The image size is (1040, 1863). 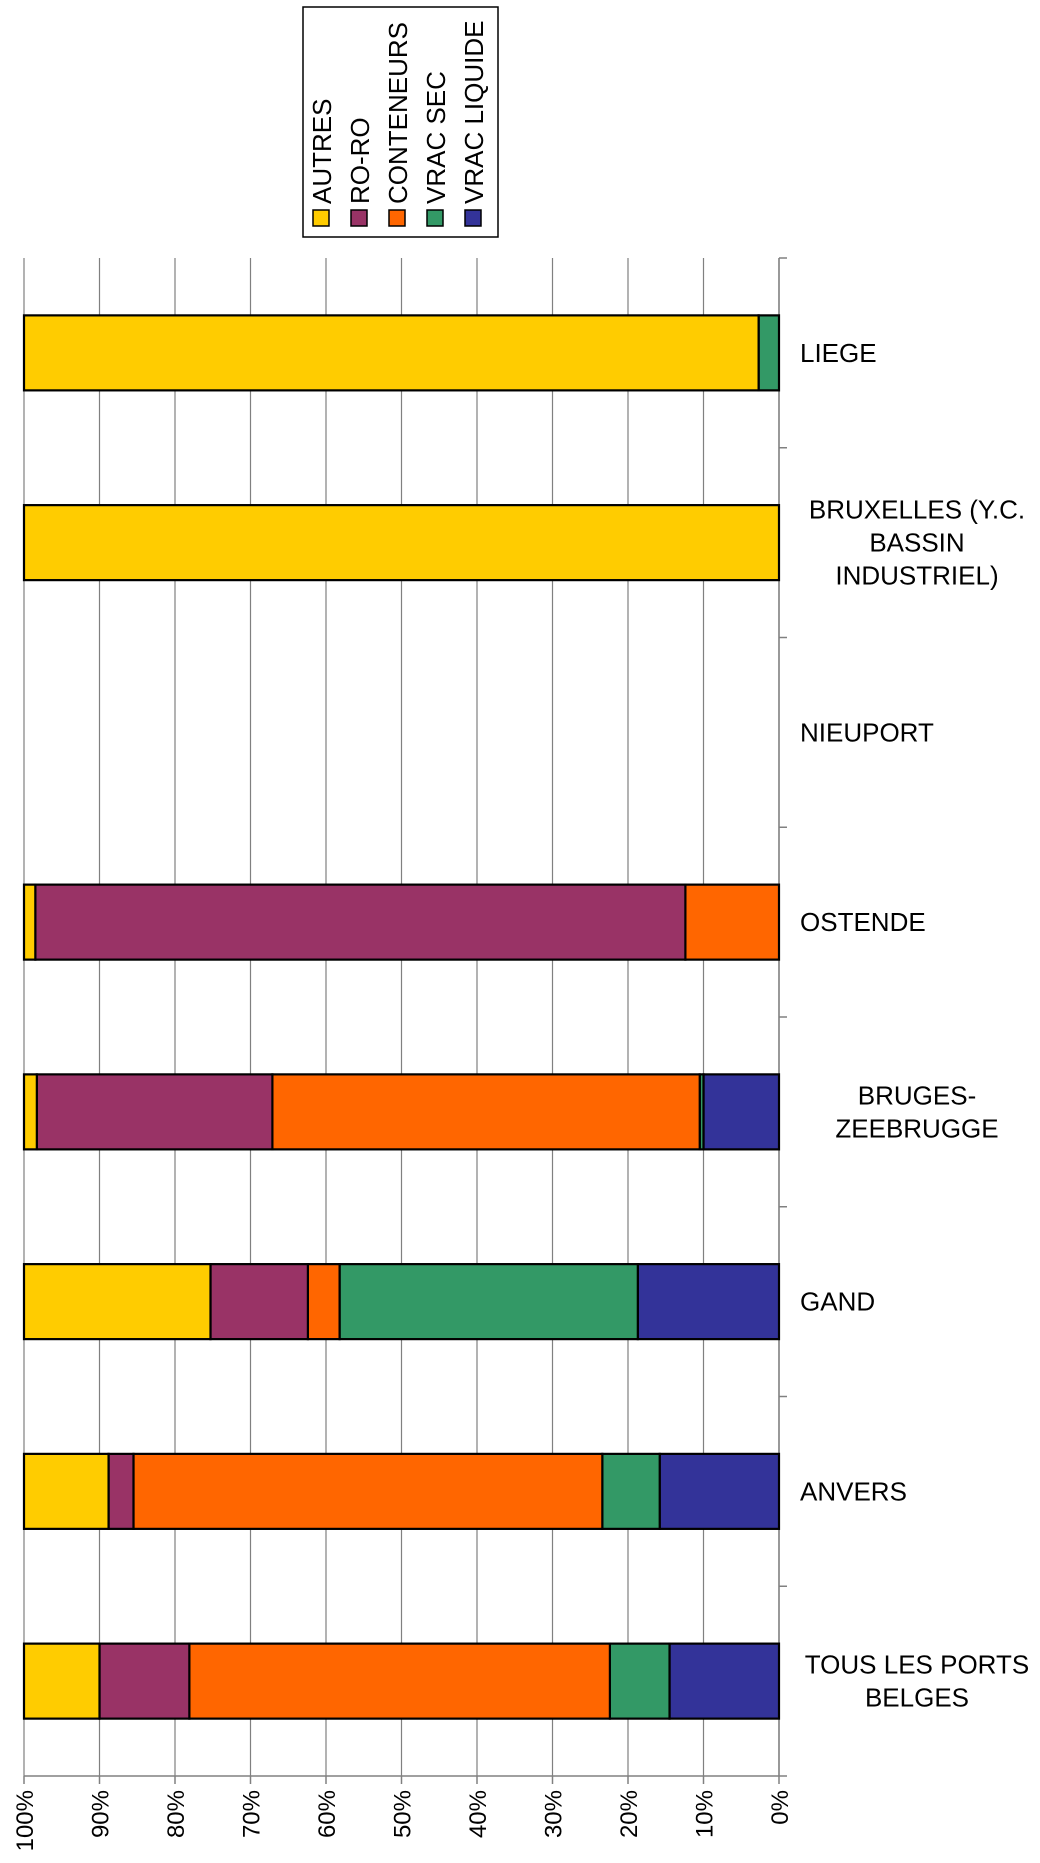 I want to click on legend-label-ro-ro: RO-RO, so click(x=360, y=160).